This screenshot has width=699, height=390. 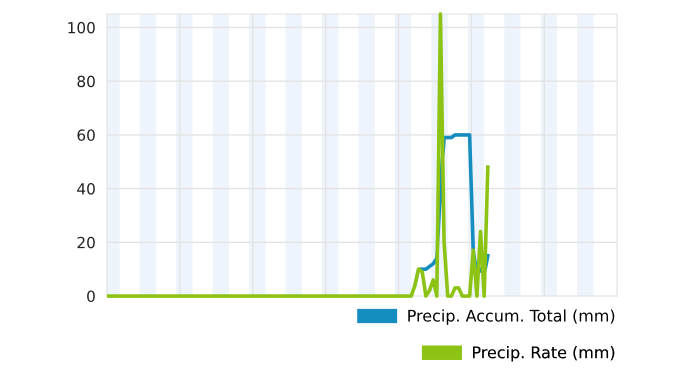 I want to click on y-tick-label: 80, so click(x=86, y=82).